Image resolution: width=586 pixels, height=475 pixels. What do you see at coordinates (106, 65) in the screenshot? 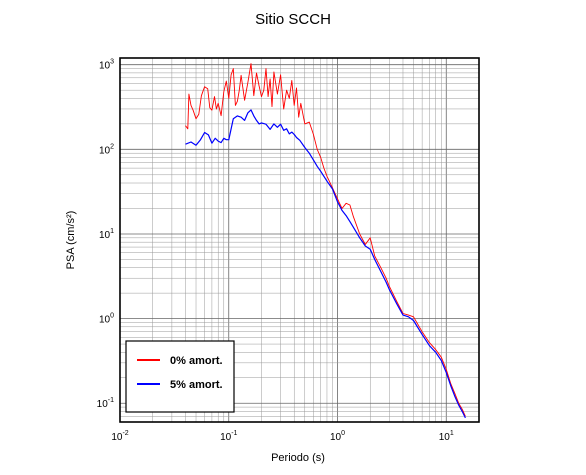
I see `y-tick-label: 10³` at bounding box center [106, 65].